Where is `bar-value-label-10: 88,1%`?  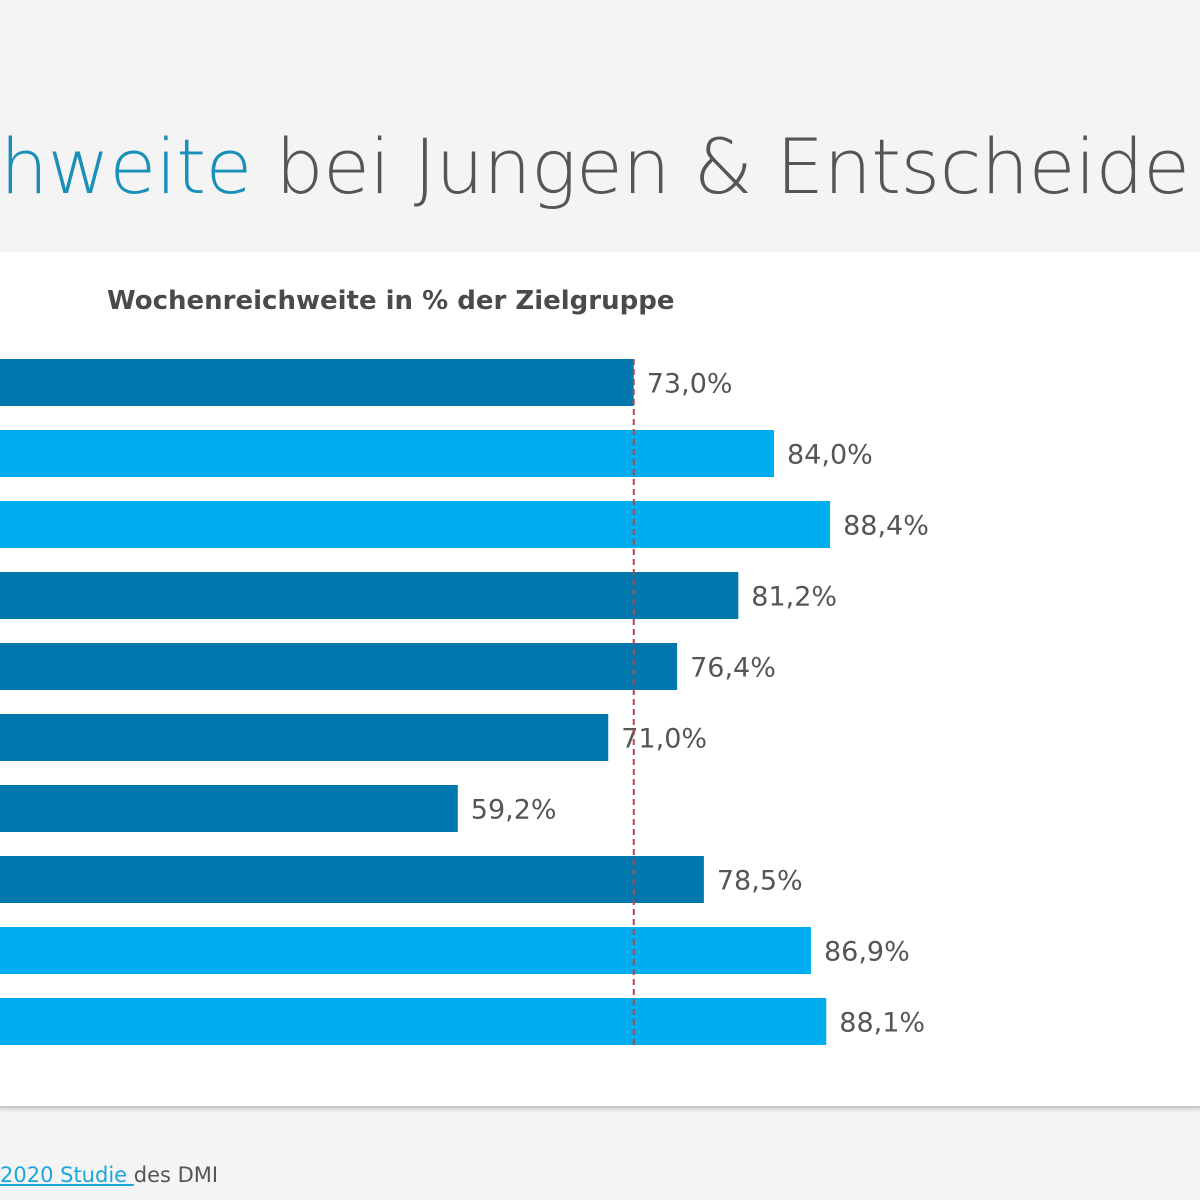 bar-value-label-10: 88,1% is located at coordinates (882, 1023).